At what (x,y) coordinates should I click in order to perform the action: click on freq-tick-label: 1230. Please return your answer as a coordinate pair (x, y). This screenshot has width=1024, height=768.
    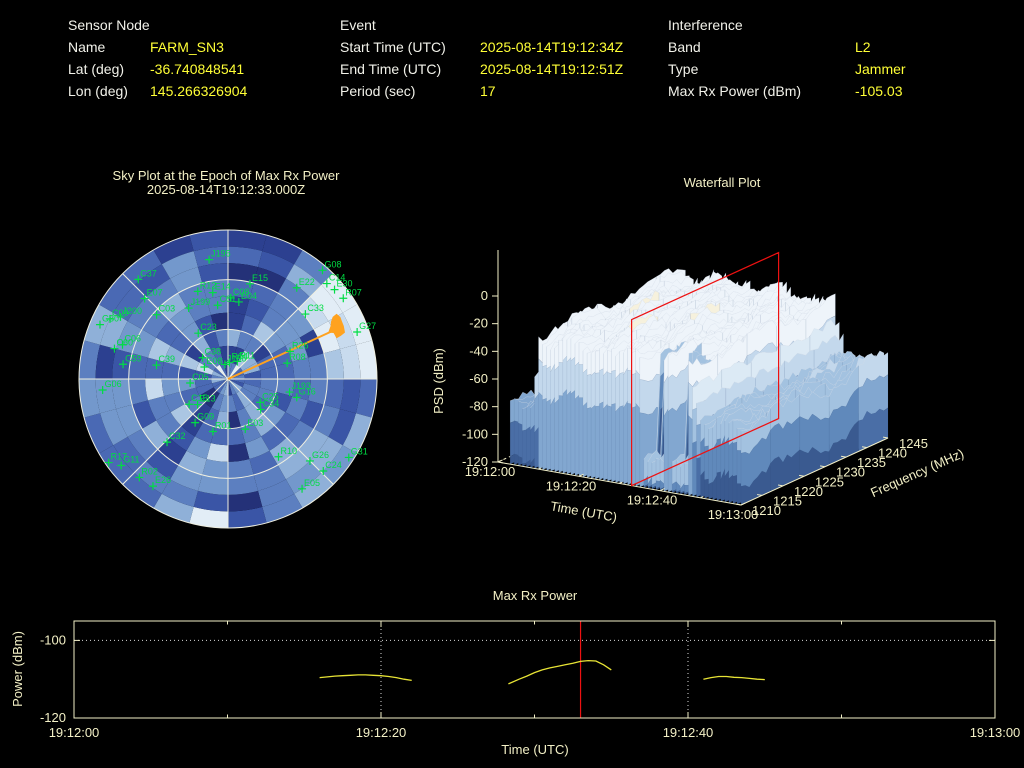
    Looking at the image, I should click on (850, 472).